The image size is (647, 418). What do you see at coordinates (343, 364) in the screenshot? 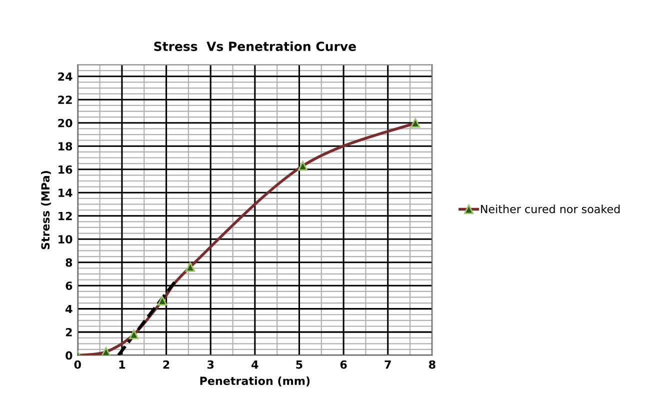
I see `x-tick-label: 6` at bounding box center [343, 364].